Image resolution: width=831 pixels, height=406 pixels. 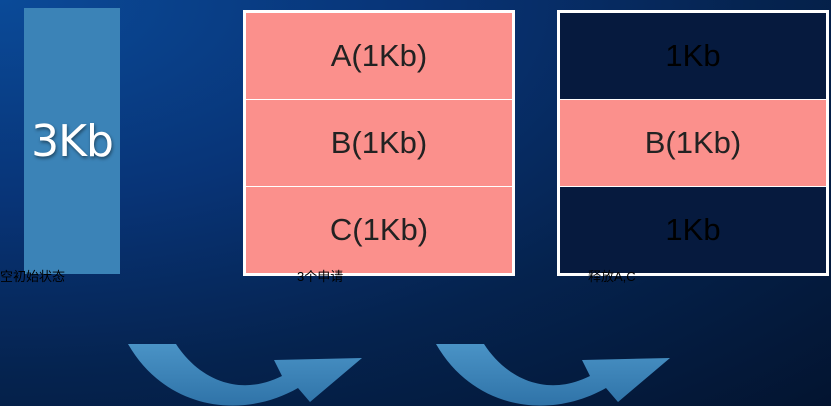 What do you see at coordinates (379, 56) in the screenshot?
I see `memory-block-a: A(1Kb)` at bounding box center [379, 56].